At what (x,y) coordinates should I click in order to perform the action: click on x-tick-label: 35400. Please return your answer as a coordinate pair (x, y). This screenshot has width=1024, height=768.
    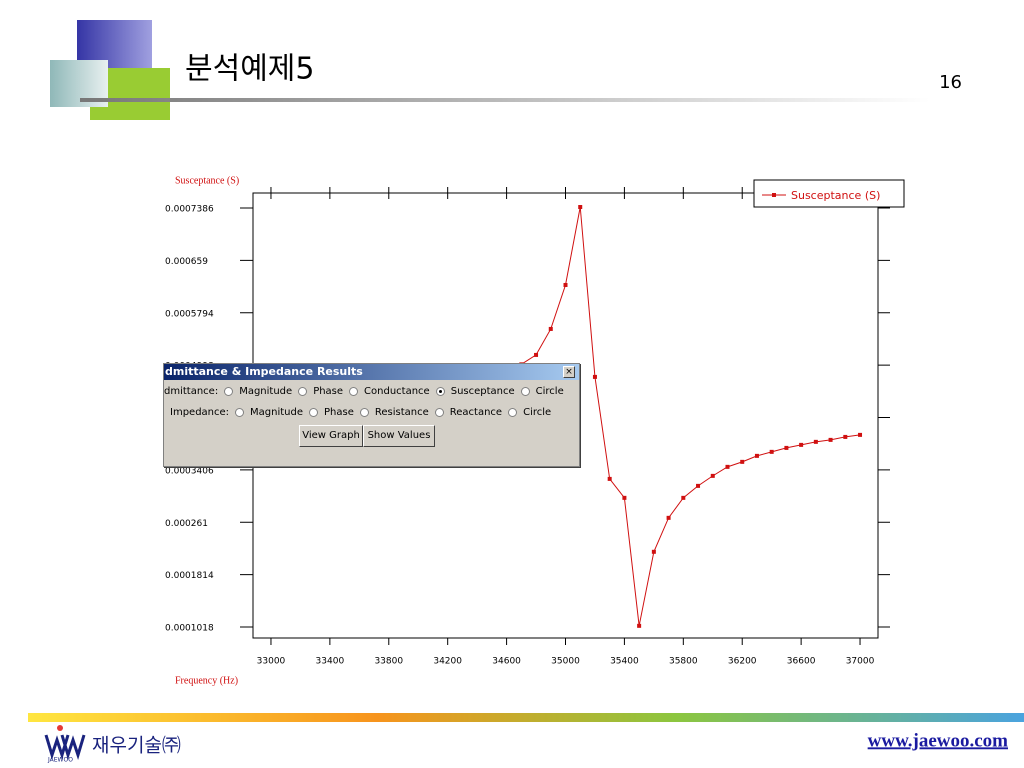
    Looking at the image, I should click on (624, 662).